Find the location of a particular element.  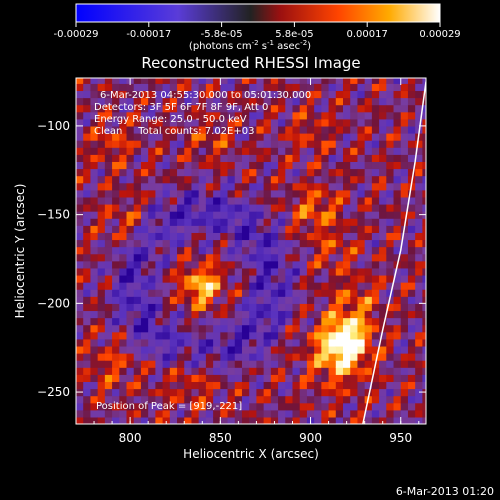

colorbar-tick-label: -0.00017 is located at coordinates (148, 34).